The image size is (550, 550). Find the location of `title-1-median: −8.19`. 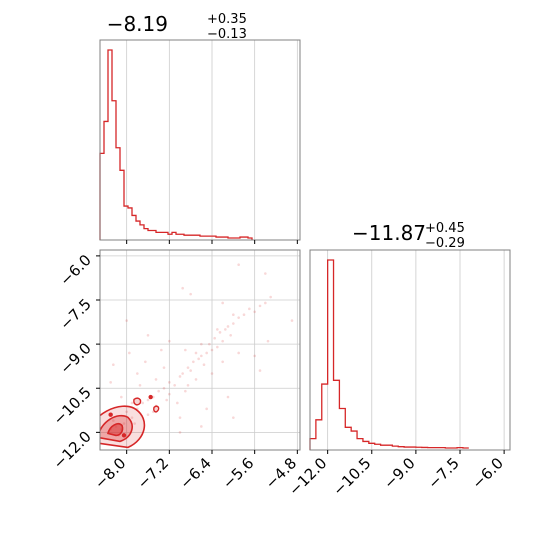

title-1-median: −8.19 is located at coordinates (137, 24).